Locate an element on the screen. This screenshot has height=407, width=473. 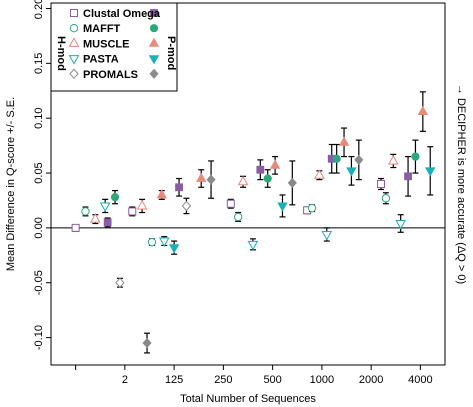
y-tick-label: 0.20 is located at coordinates (39, 9).